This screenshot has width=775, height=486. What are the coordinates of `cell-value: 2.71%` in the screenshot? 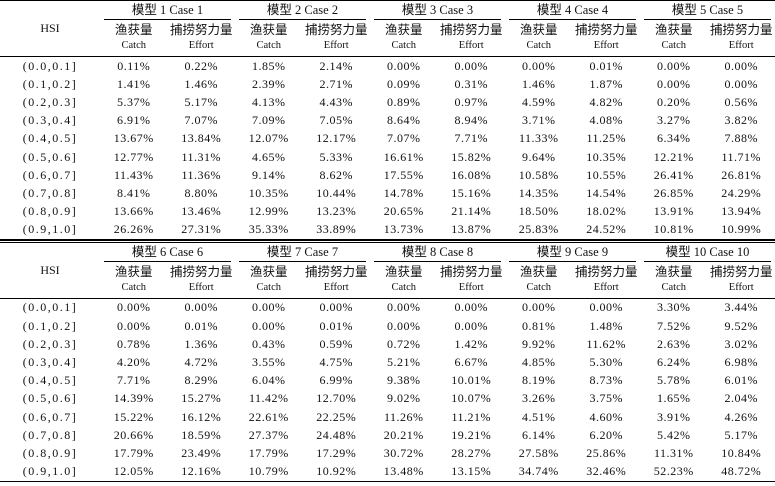 It's located at (336, 83).